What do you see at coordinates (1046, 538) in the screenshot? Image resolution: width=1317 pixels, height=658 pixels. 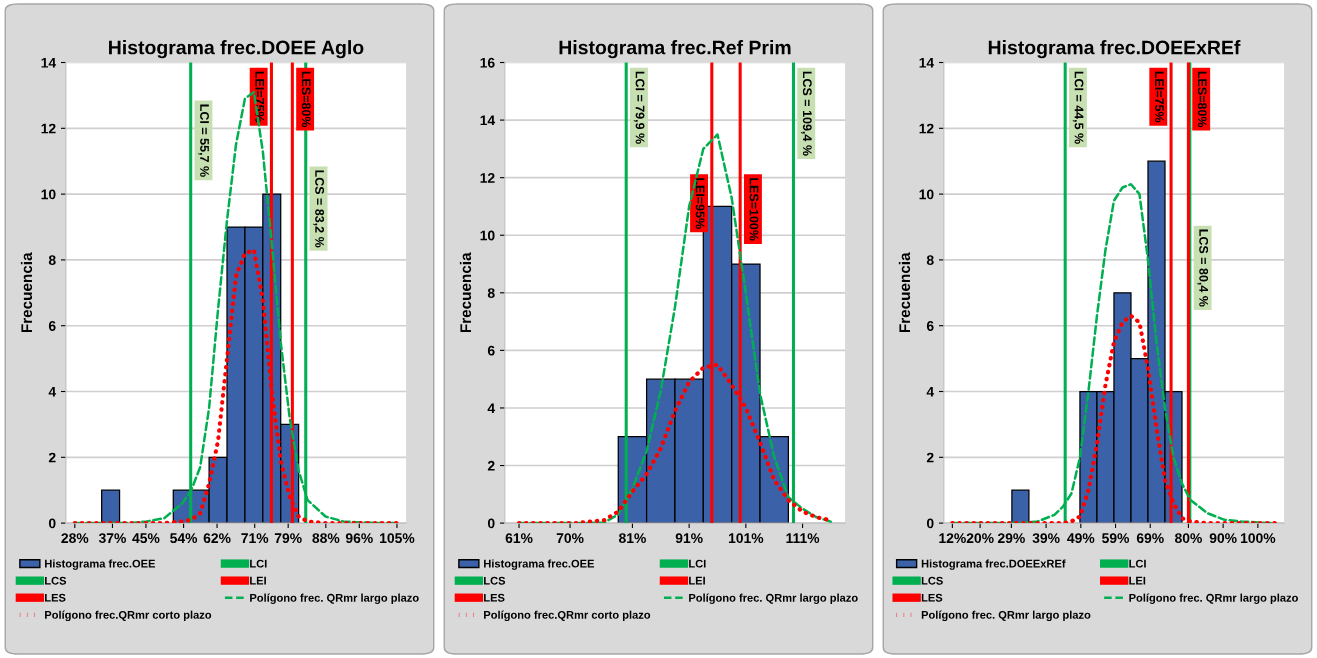 I see `x-tick-label: 39%` at bounding box center [1046, 538].